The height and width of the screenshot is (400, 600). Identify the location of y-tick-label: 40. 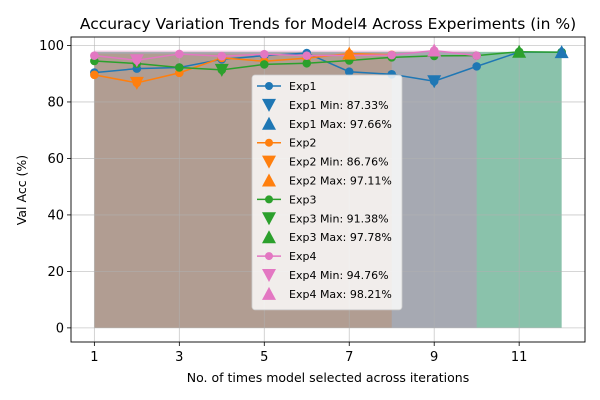
(55, 215).